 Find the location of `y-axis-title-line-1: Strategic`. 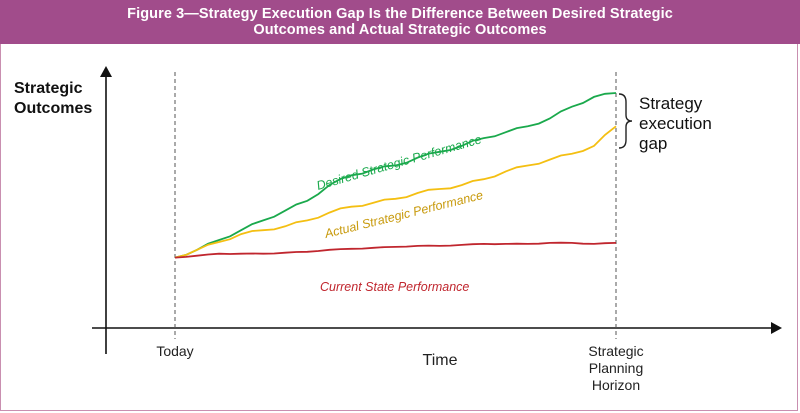

y-axis-title-line-1: Strategic is located at coordinates (48, 88).